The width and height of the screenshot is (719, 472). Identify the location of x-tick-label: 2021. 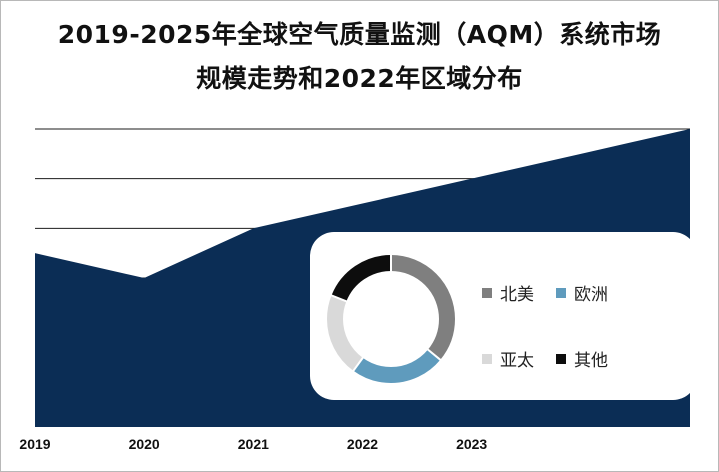
(253, 444).